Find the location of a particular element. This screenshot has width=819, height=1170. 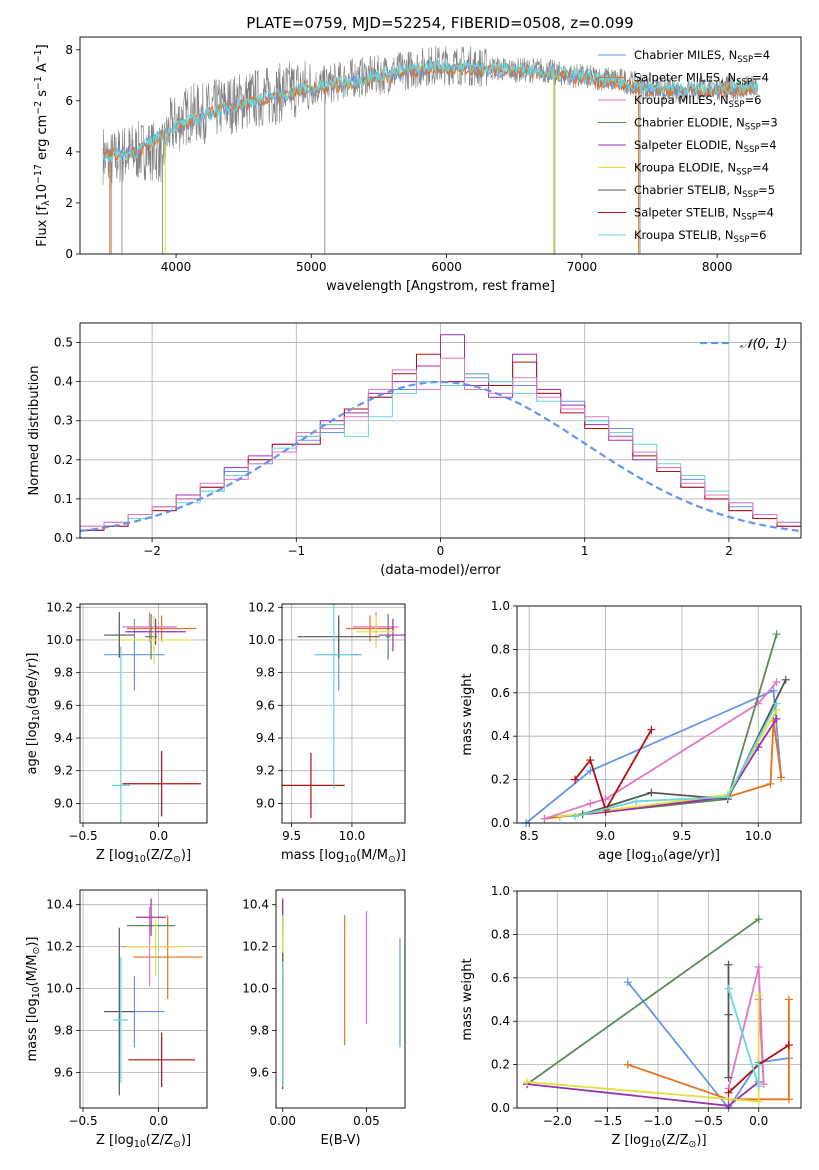

weight-marker-salpeter_elodie is located at coordinates (776, 718).